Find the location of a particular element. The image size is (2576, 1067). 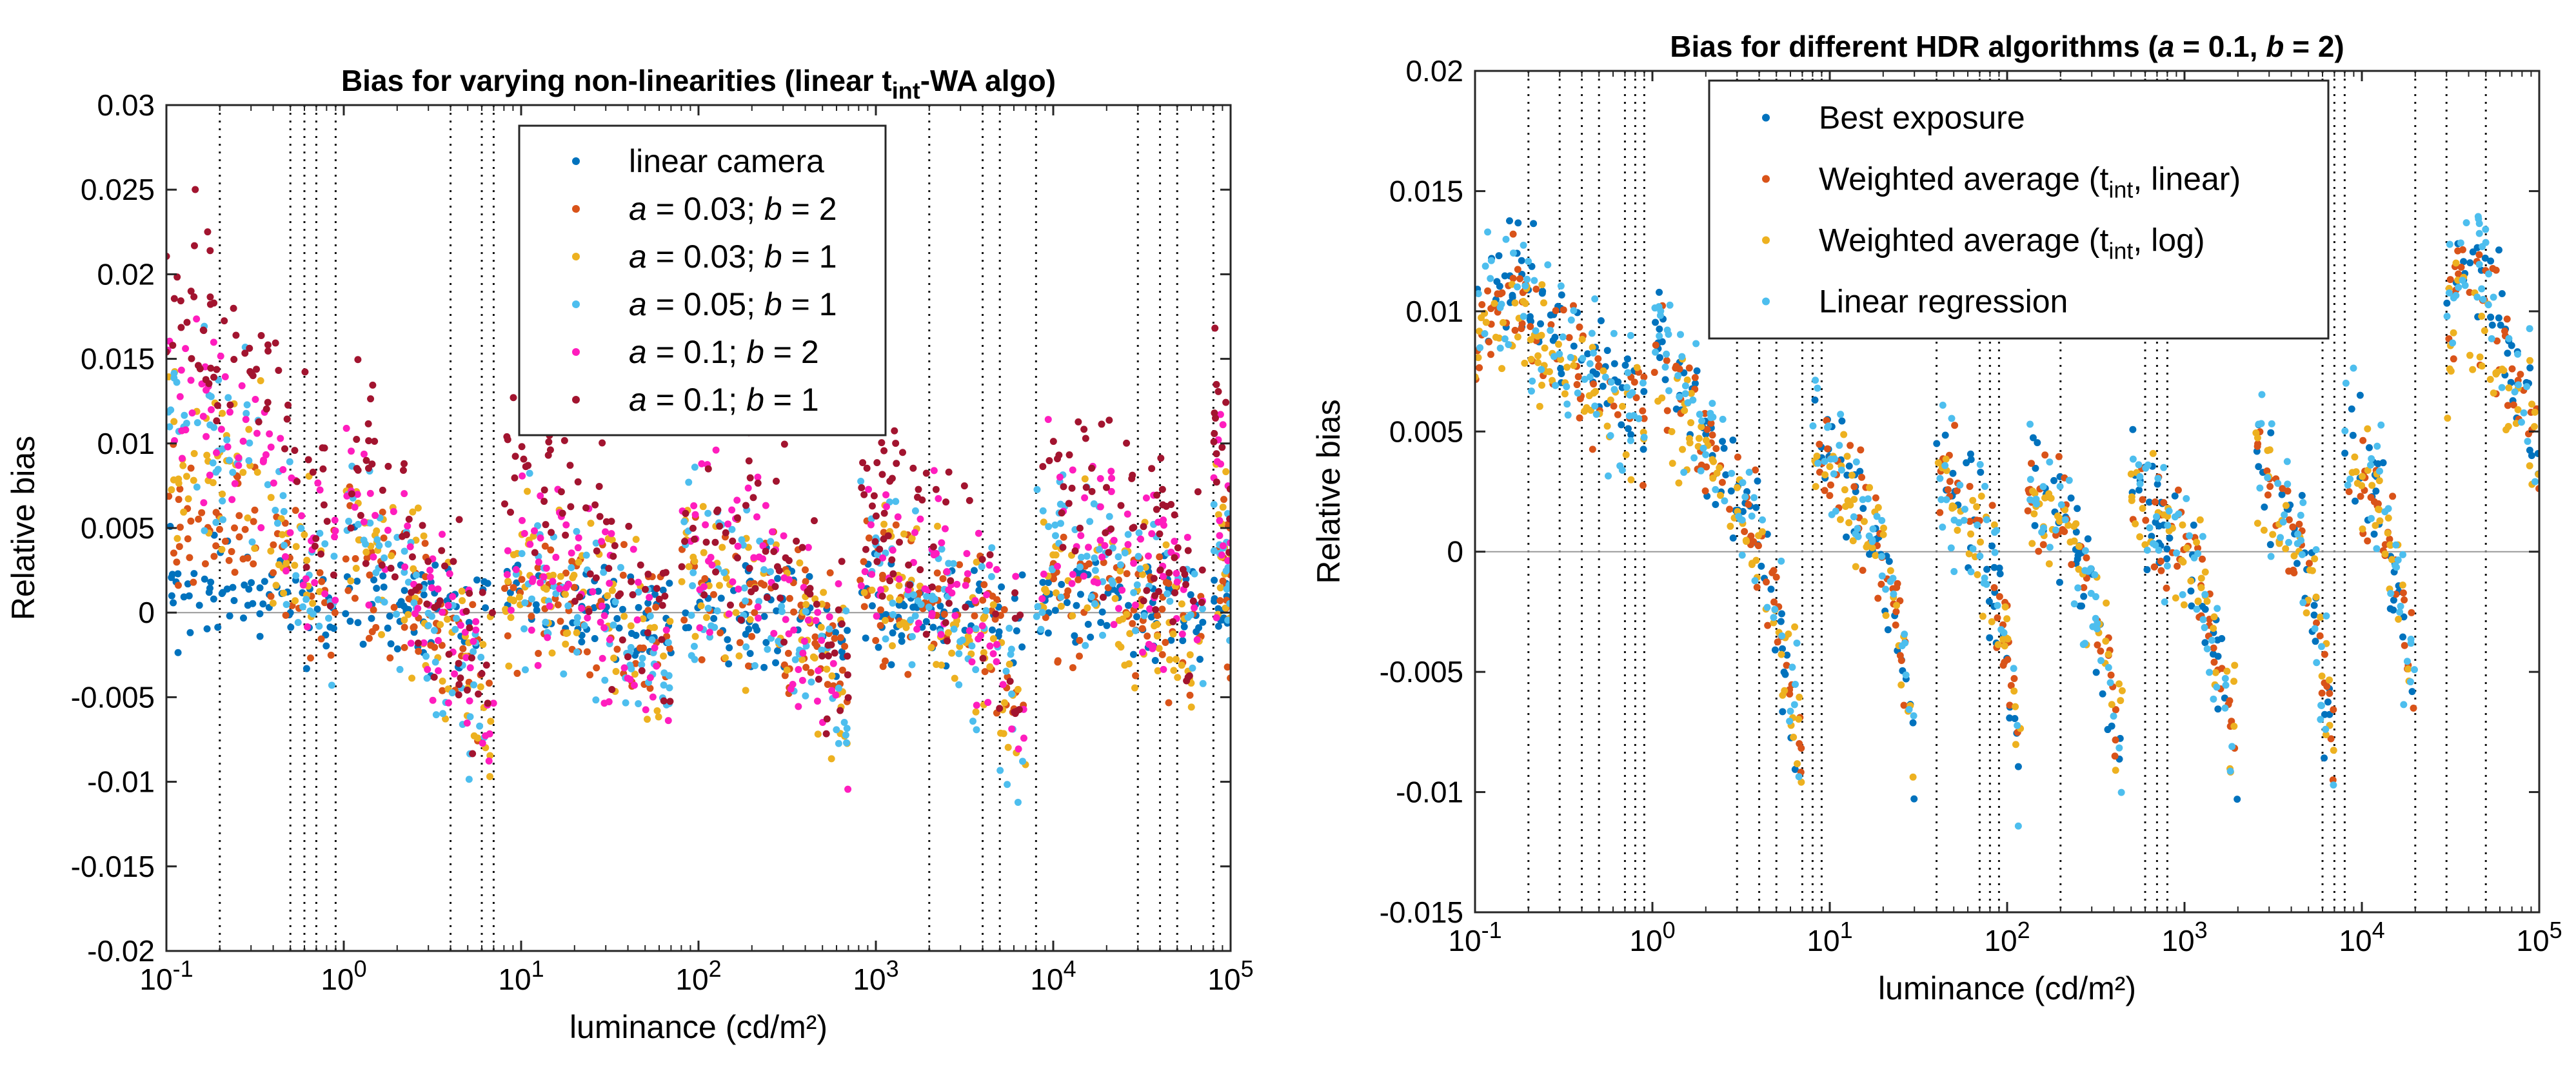

x-tick-label: 10² is located at coordinates (2007, 937).